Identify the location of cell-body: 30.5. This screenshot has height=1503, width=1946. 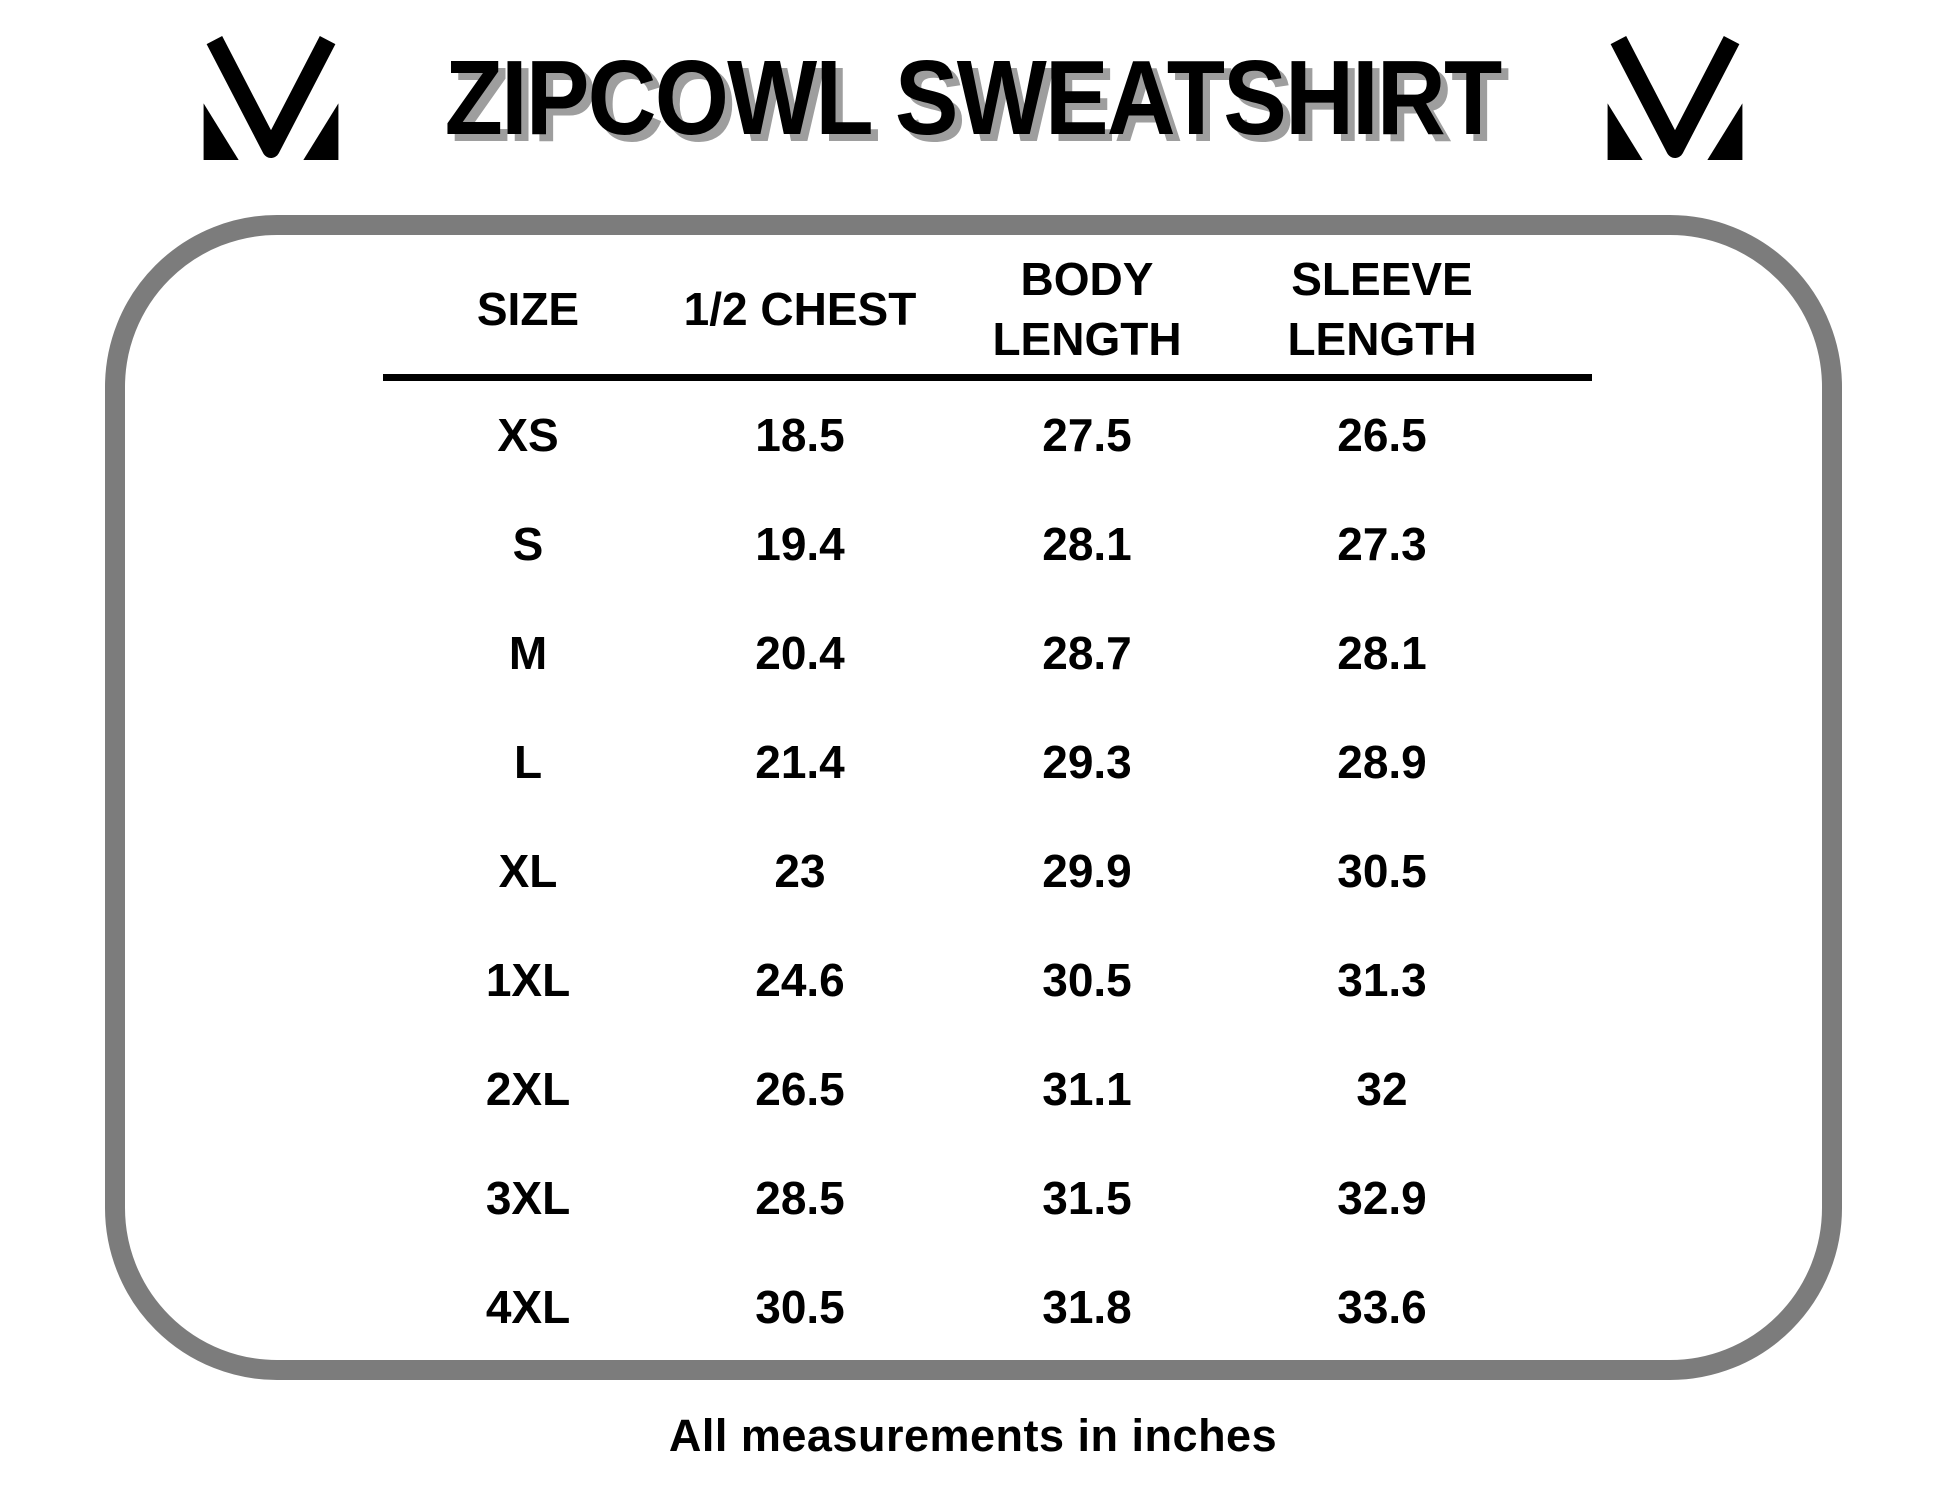
(1087, 980).